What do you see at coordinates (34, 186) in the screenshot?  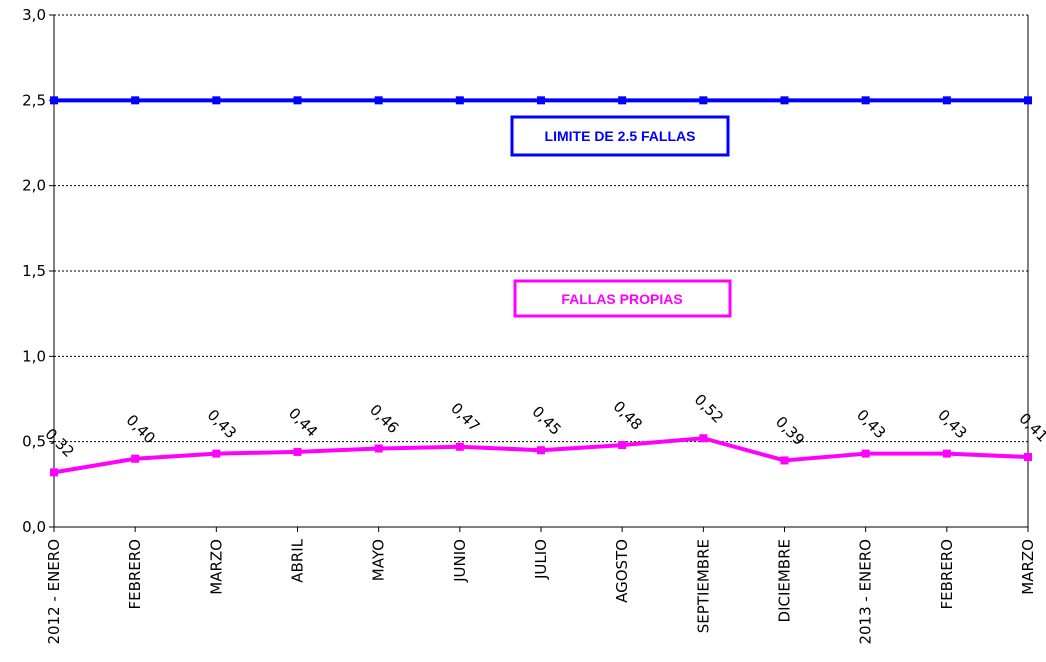 I see `y-tick-label: 2,0` at bounding box center [34, 186].